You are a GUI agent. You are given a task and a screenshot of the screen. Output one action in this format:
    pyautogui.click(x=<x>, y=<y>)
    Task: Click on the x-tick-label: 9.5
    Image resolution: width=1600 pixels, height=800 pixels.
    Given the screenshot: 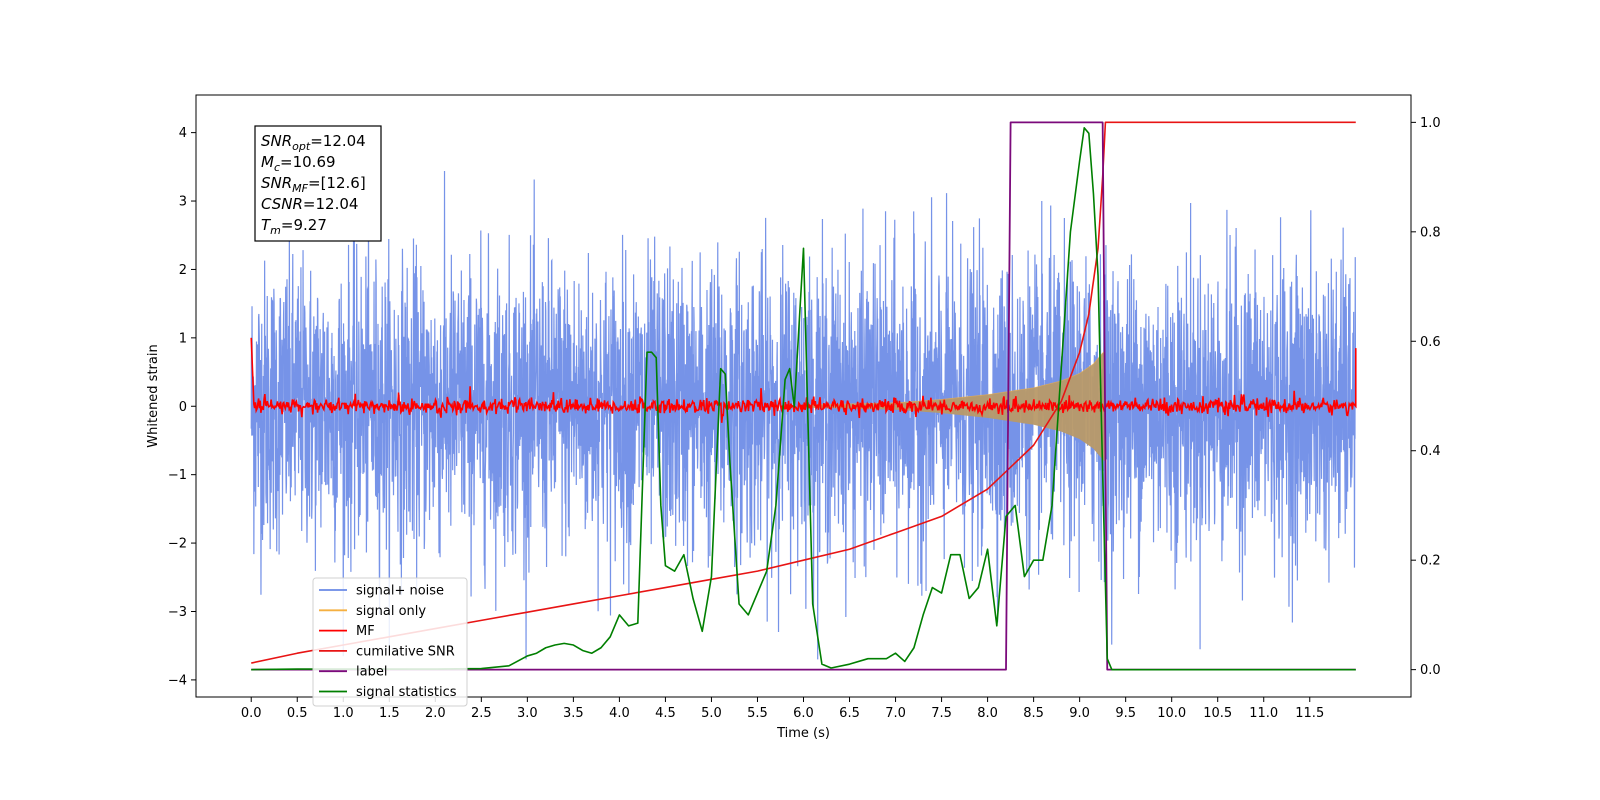 What is the action you would take?
    pyautogui.click(x=1125, y=713)
    